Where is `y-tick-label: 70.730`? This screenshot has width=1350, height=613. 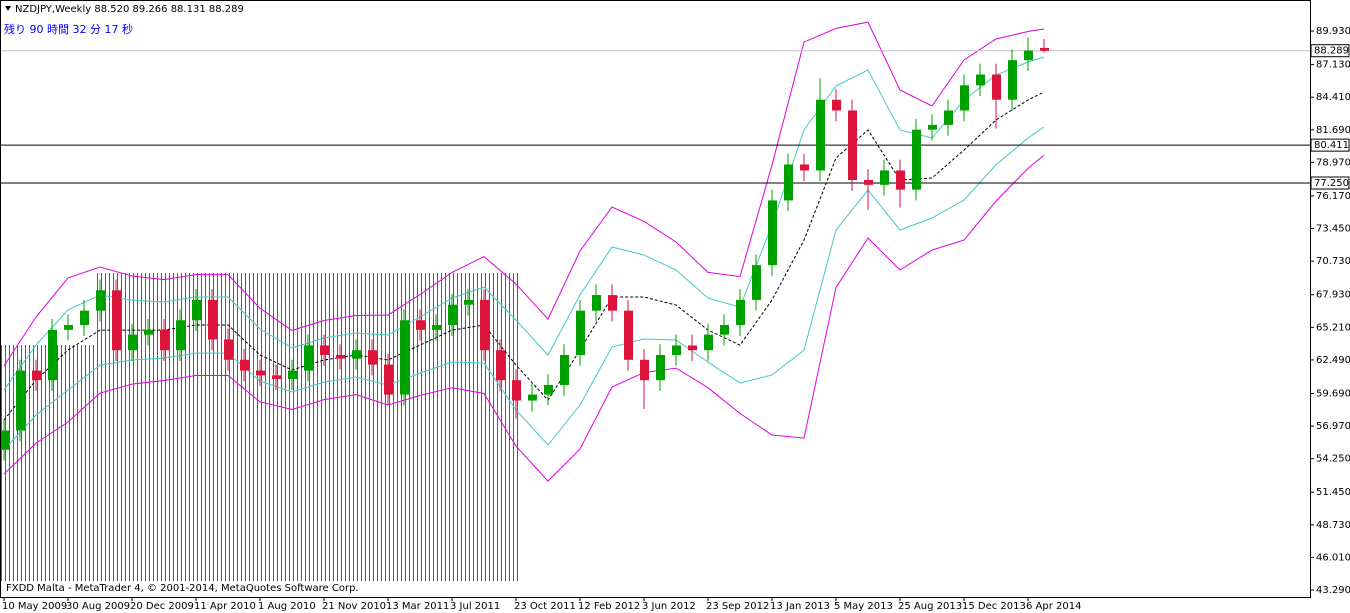
y-tick-label: 70.730 is located at coordinates (1333, 261).